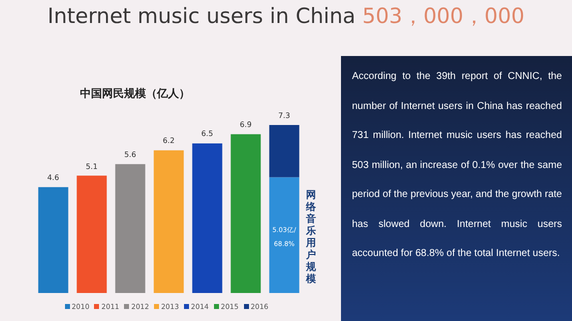 The height and width of the screenshot is (321, 572). What do you see at coordinates (442, 16) in the screenshot?
I see `text: 503，000，000` at bounding box center [442, 16].